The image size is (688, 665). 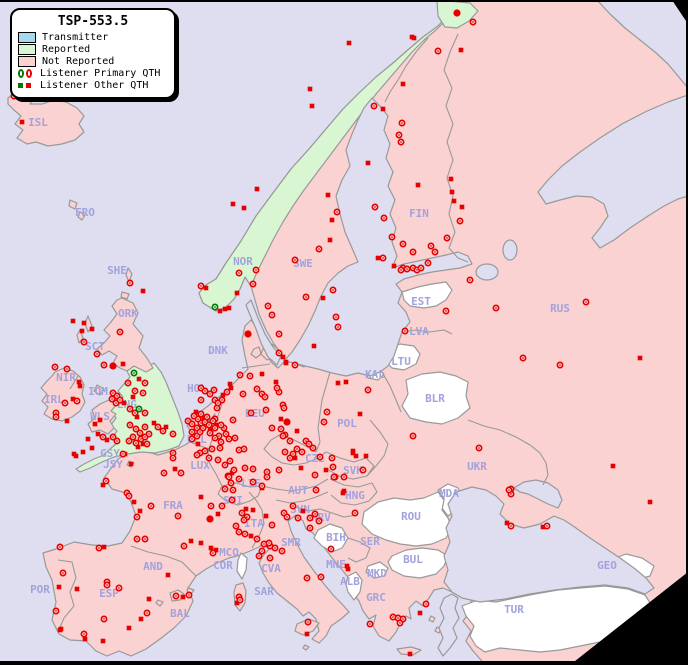 What do you see at coordinates (377, 573) in the screenshot?
I see `country-label-mkd: MKD` at bounding box center [377, 573].